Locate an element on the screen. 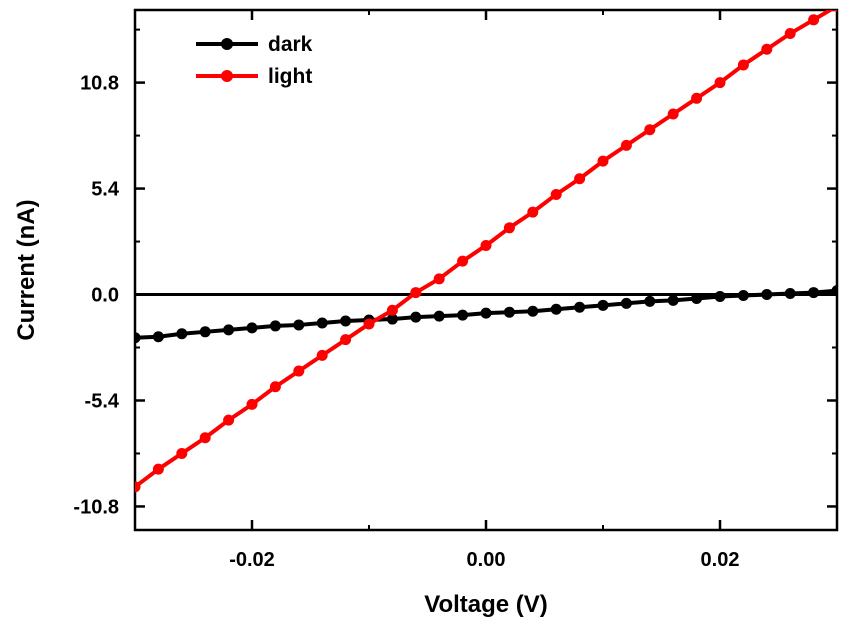 This screenshot has width=850, height=629. legend-label: dark is located at coordinates (290, 44).